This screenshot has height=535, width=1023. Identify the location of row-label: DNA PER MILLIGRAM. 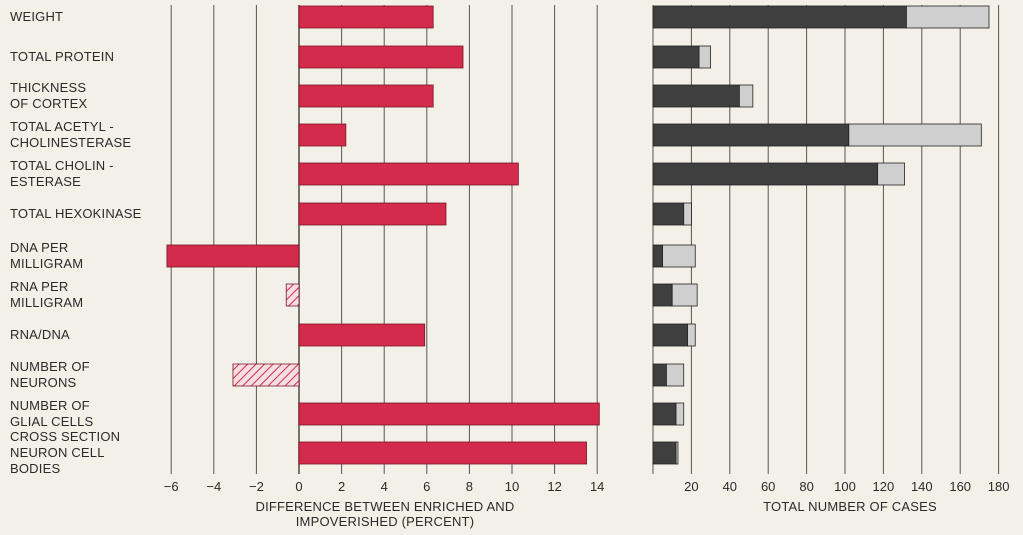
(47, 255).